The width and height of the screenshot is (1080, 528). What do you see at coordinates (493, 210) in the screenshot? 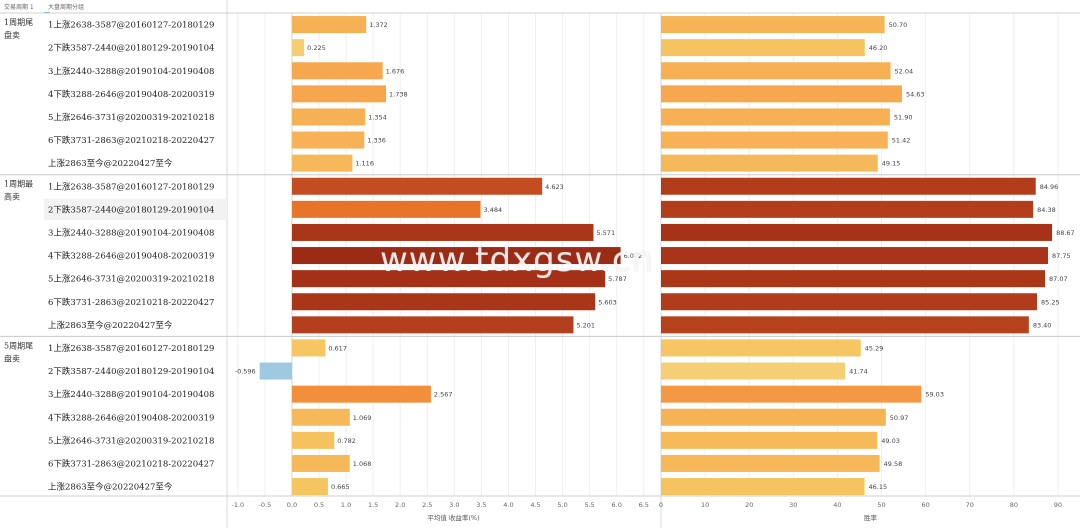
I see `return-data-label: 3.484` at bounding box center [493, 210].